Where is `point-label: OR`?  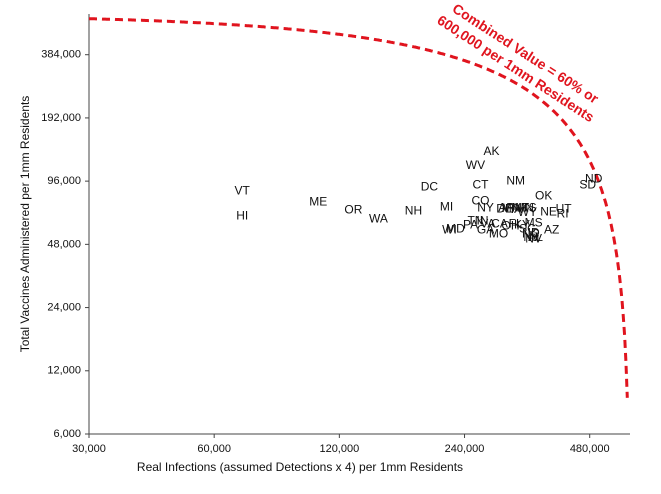
point-label: OR is located at coordinates (353, 210).